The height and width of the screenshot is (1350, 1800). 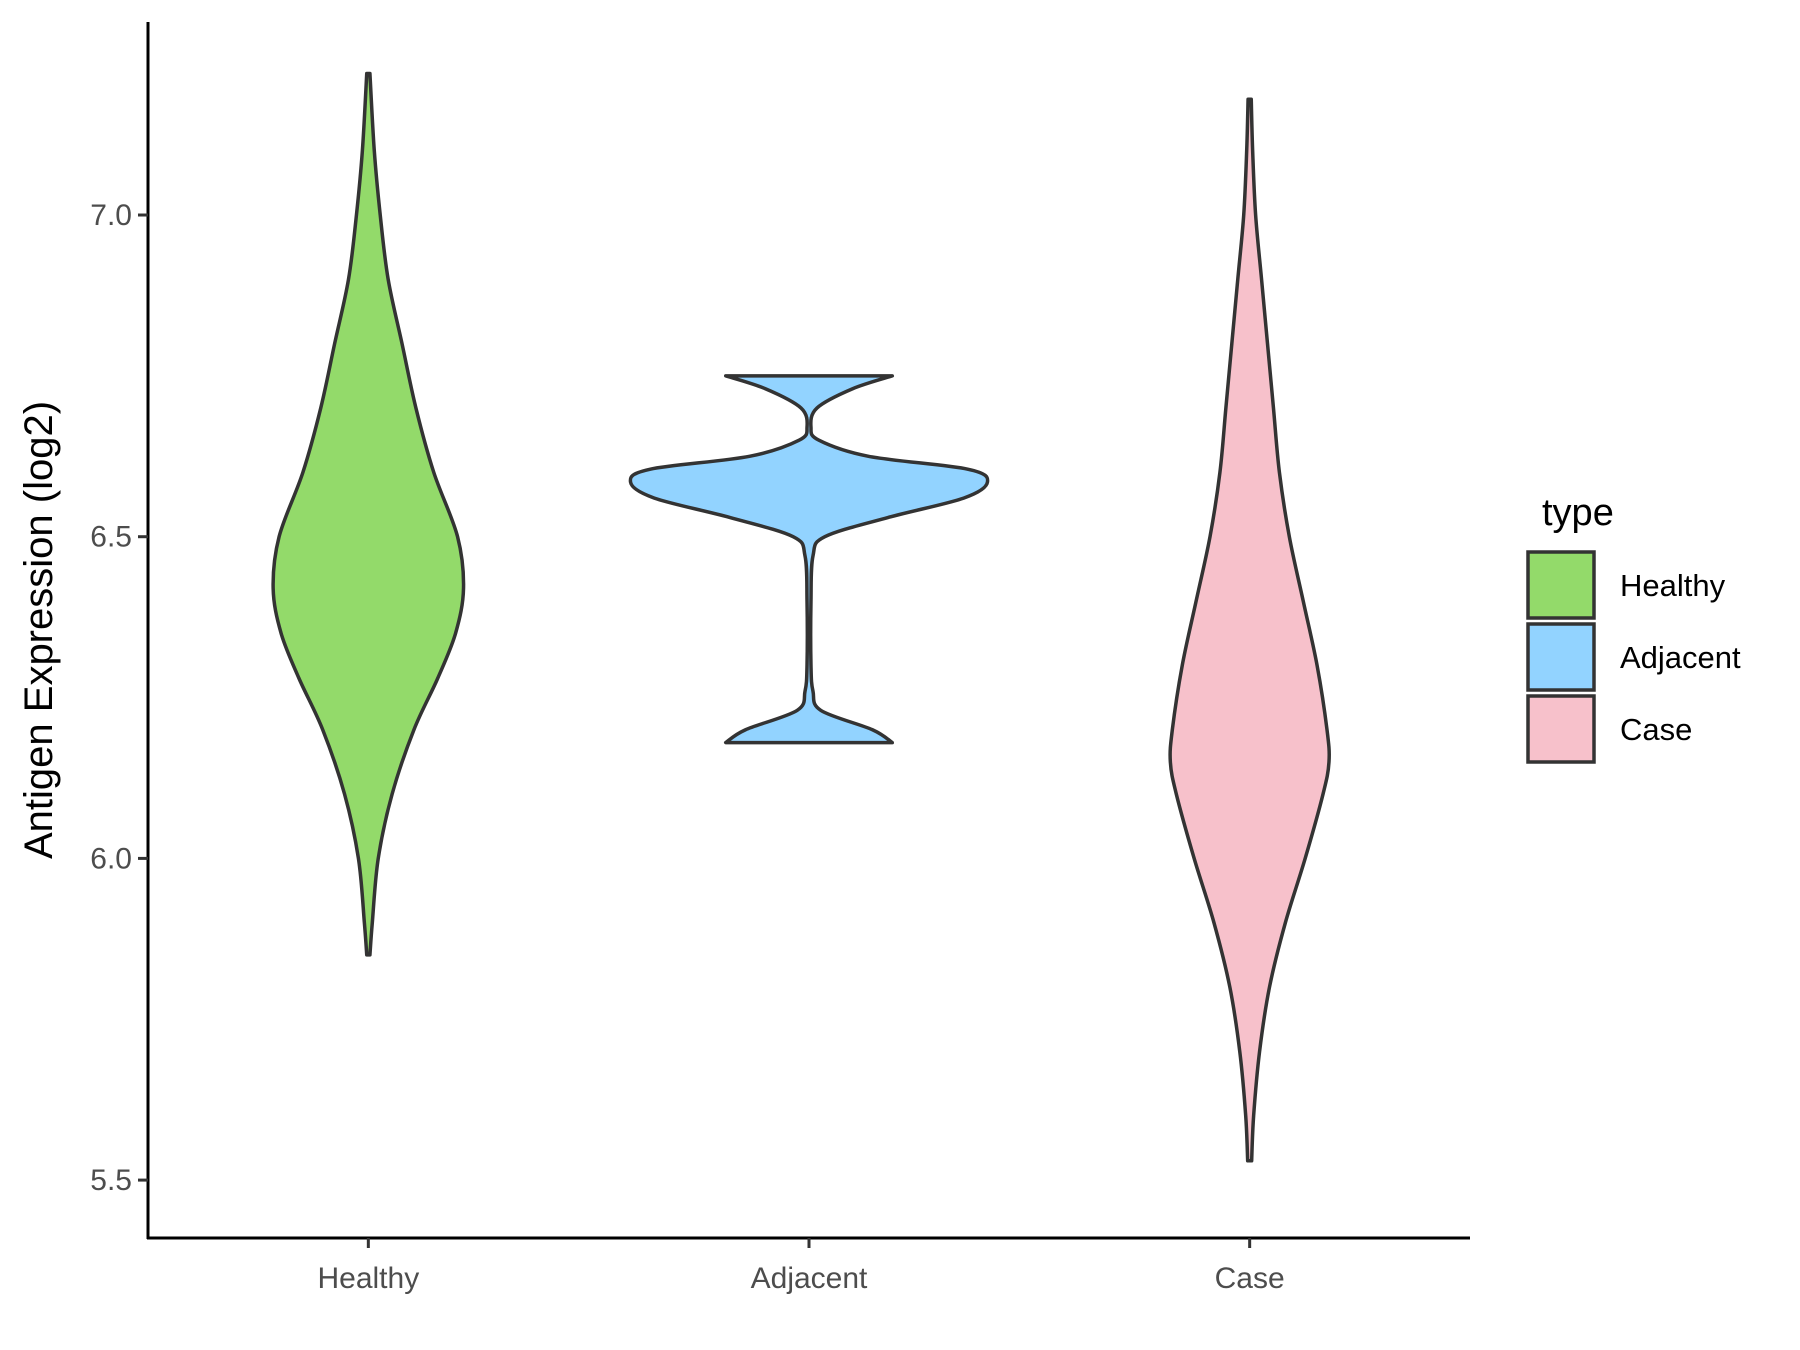 I want to click on x-tick-label: Adjacent, so click(x=809, y=1278).